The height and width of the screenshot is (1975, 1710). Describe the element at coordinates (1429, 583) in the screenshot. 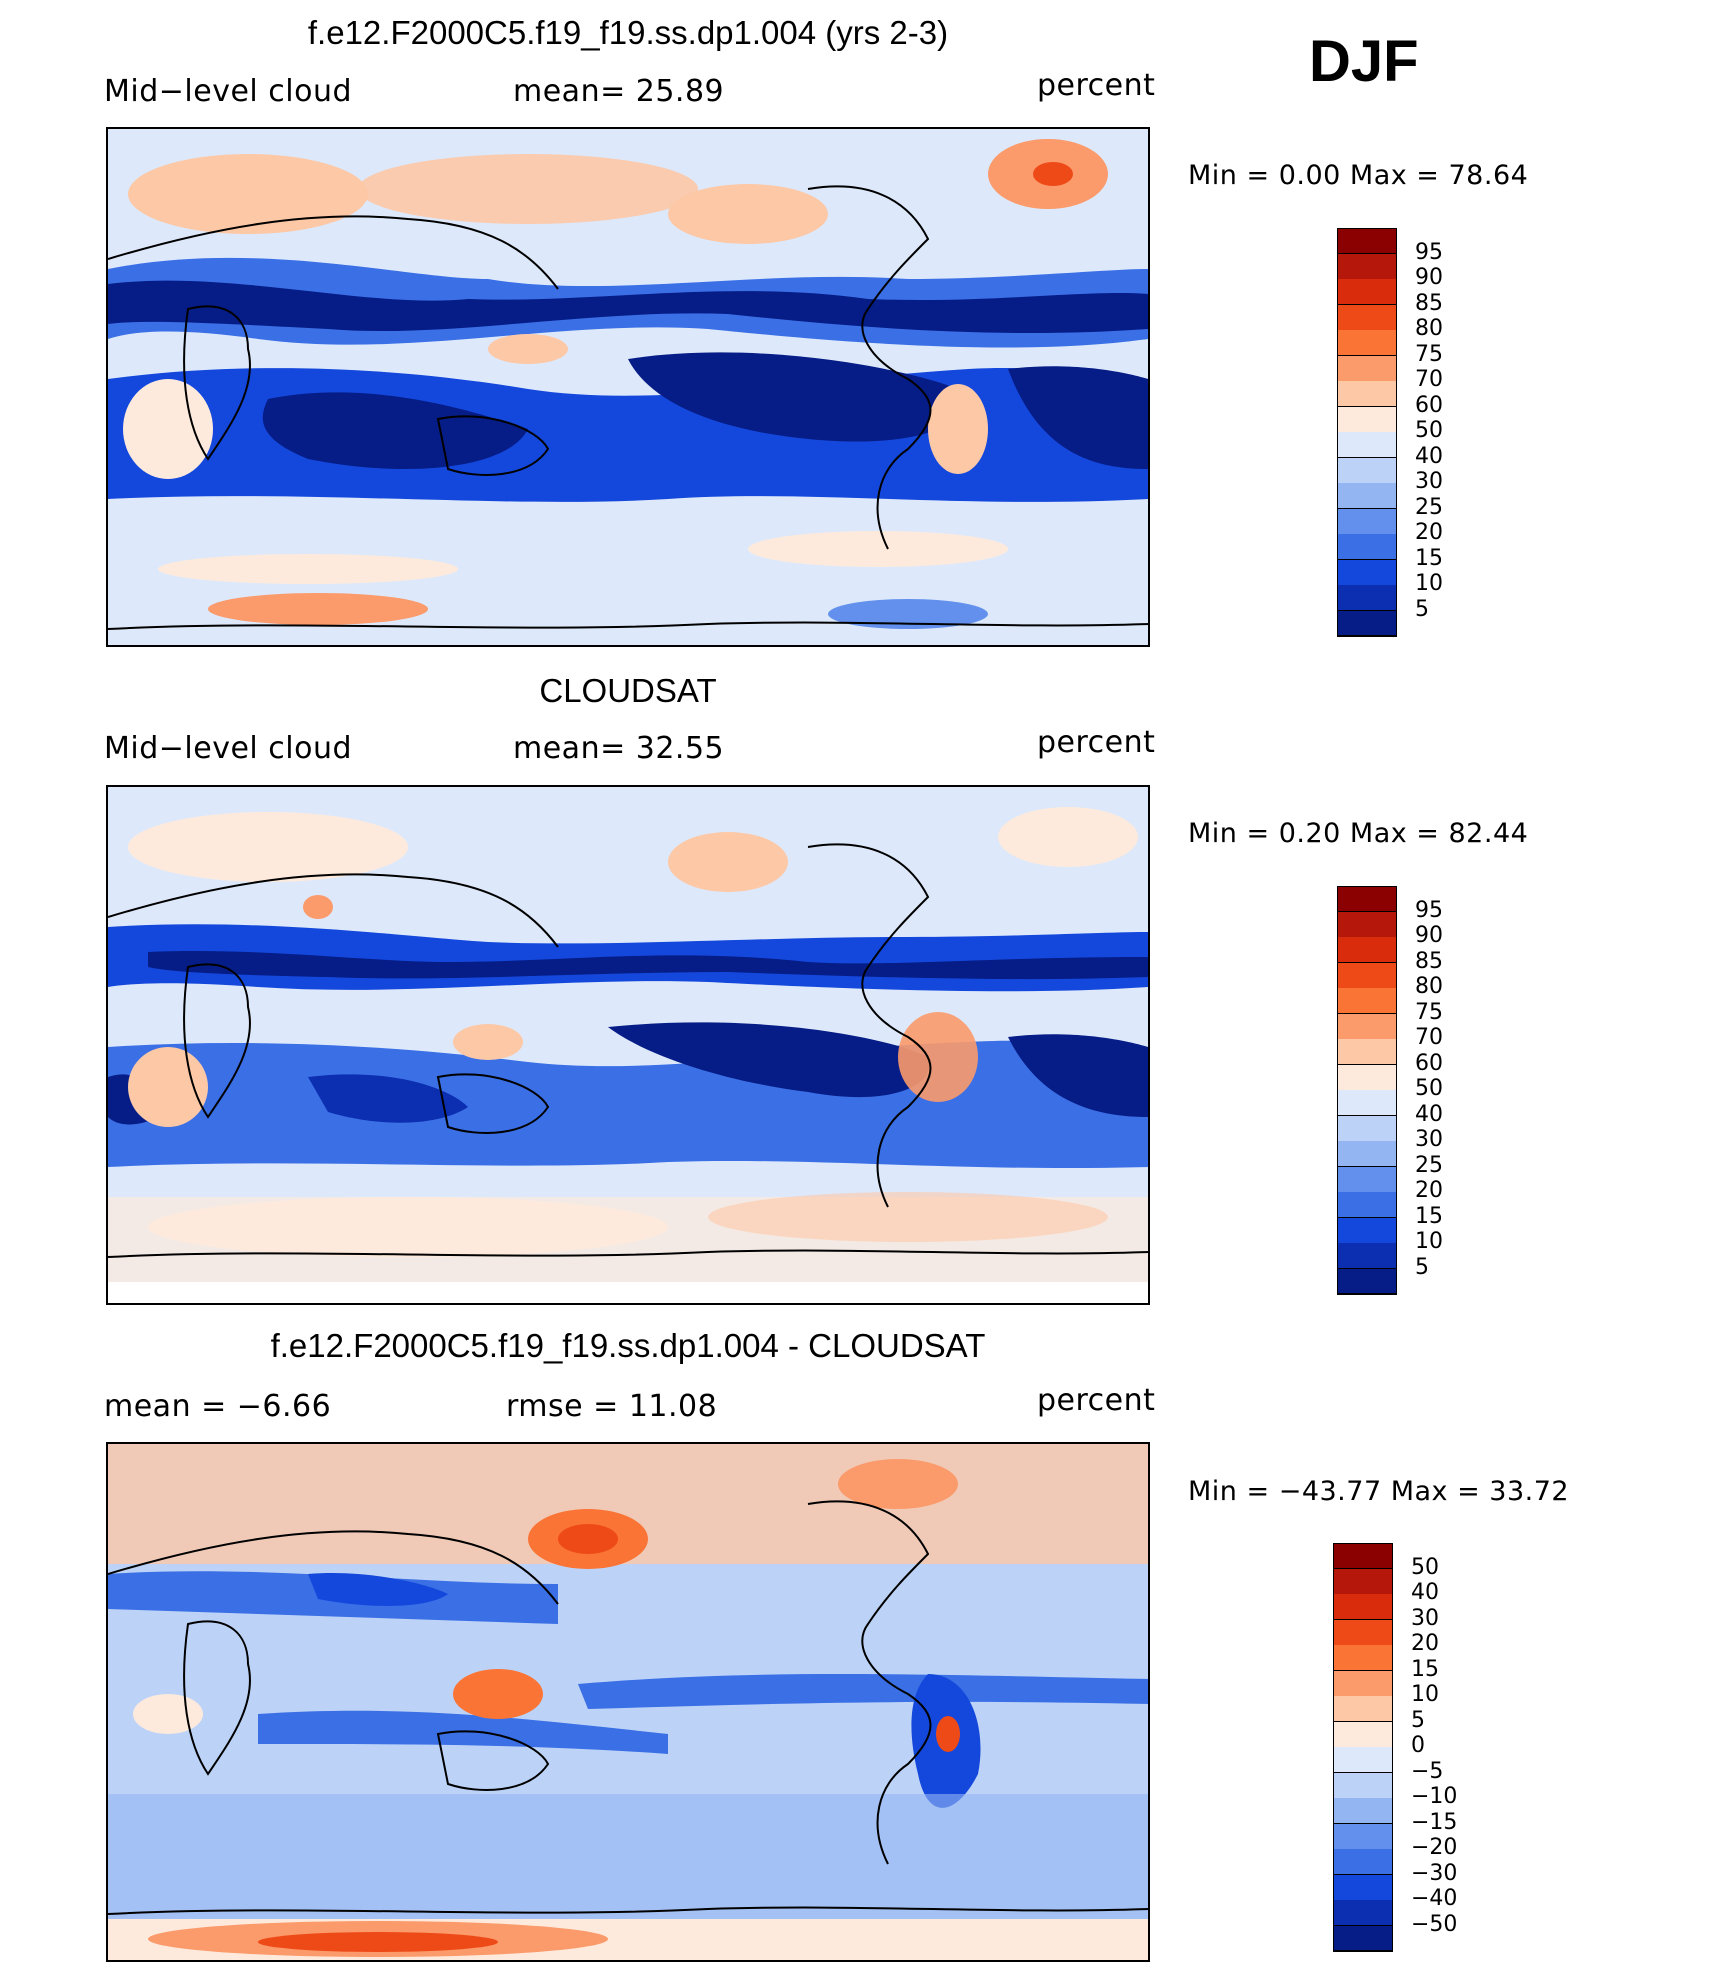

I see `colorbar-tick-label: 10` at that location.